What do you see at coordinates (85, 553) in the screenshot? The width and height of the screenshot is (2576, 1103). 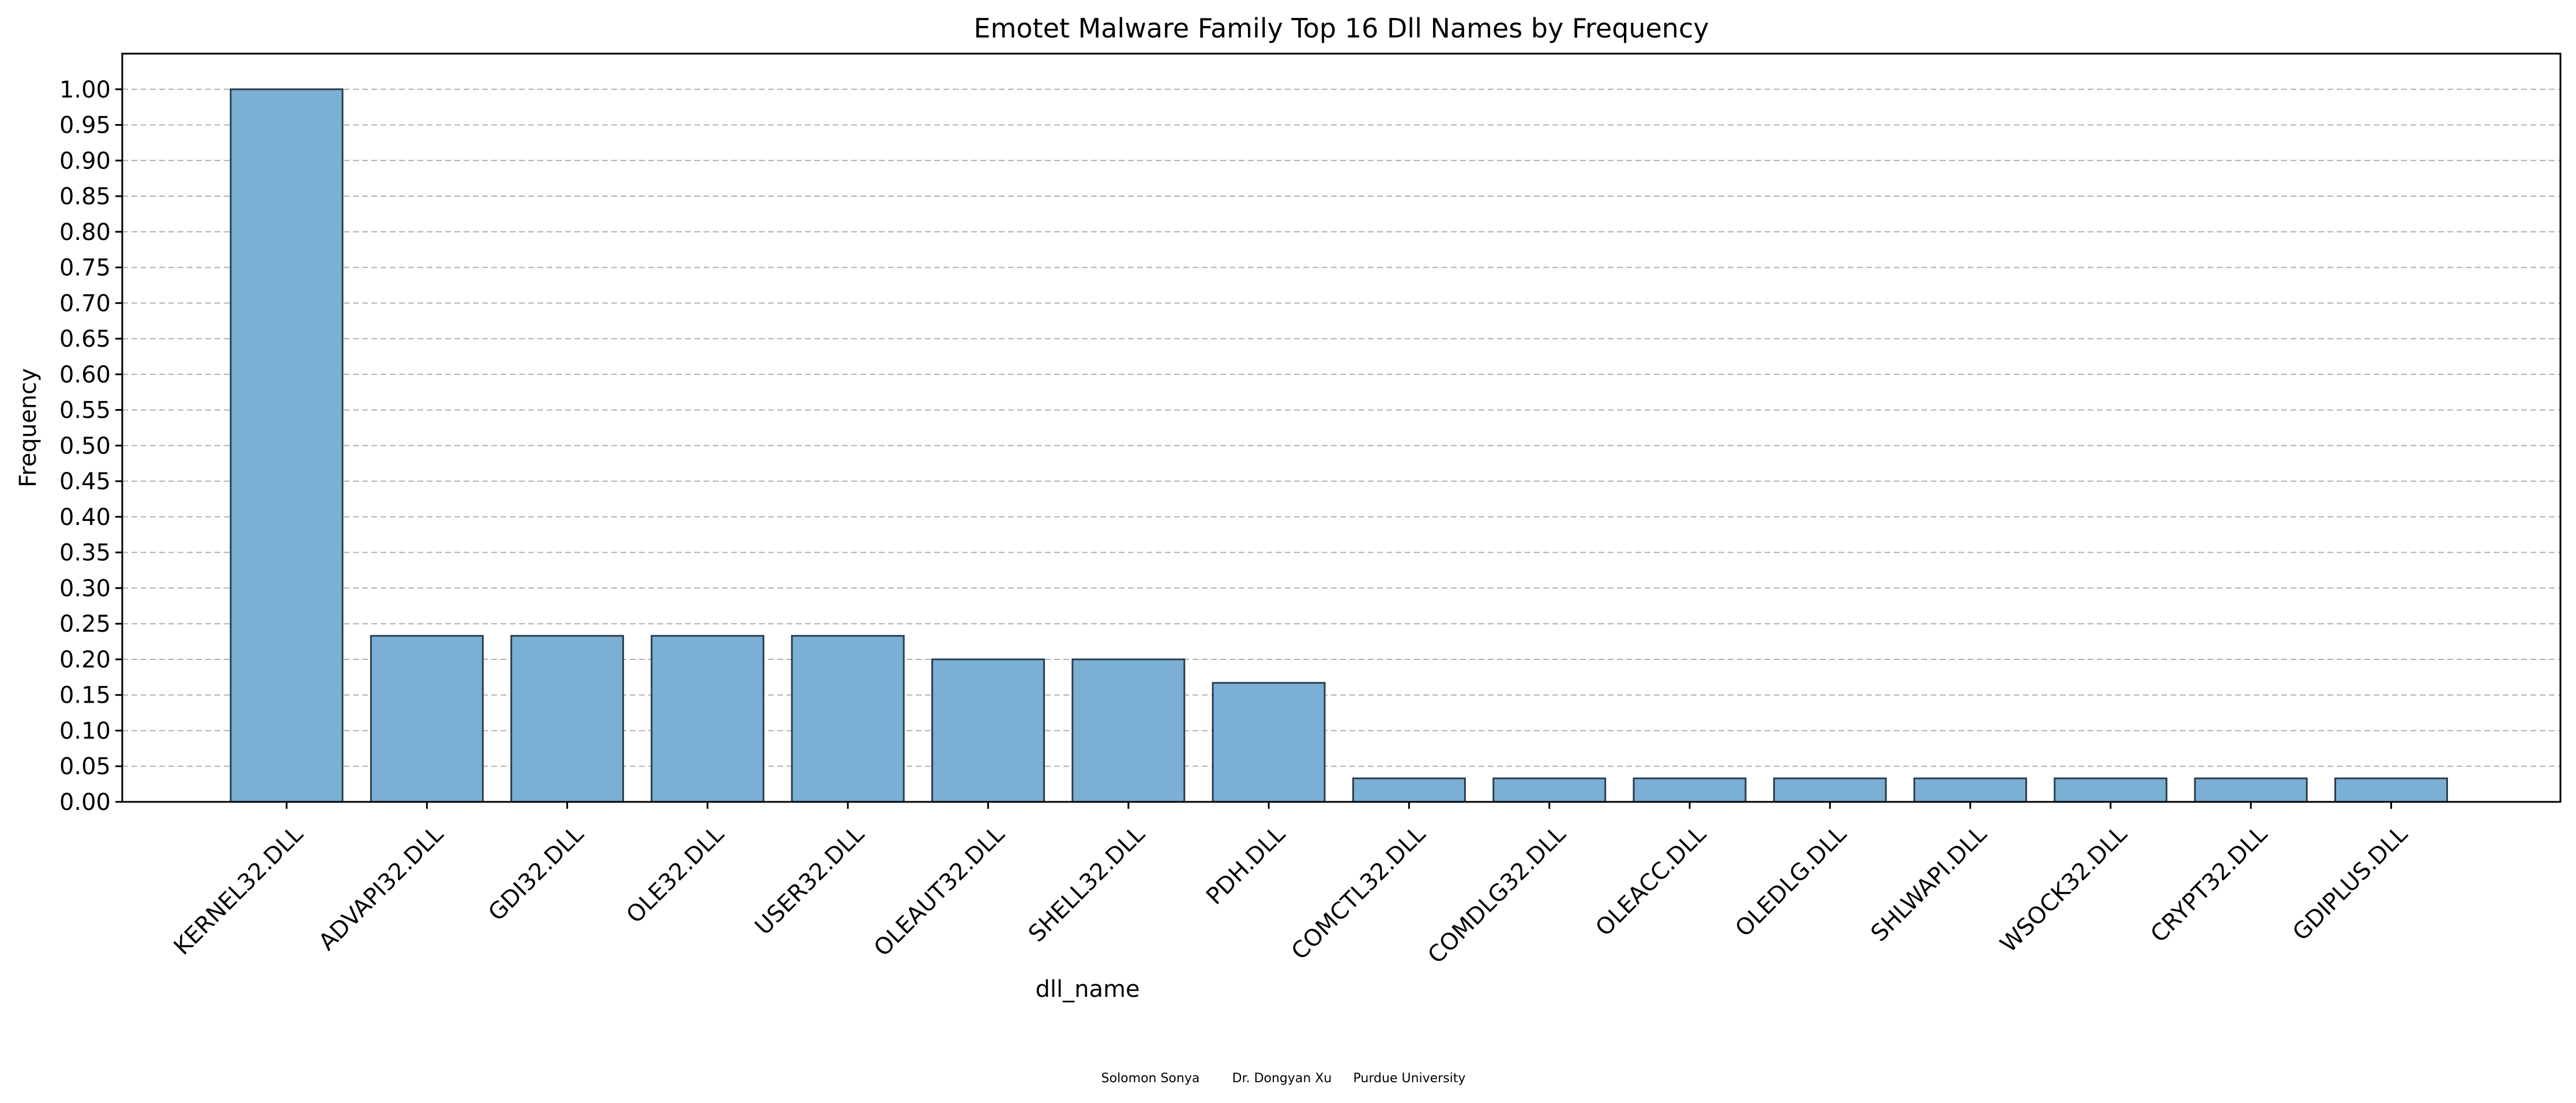 I see `y-tick-label: 0.35` at bounding box center [85, 553].